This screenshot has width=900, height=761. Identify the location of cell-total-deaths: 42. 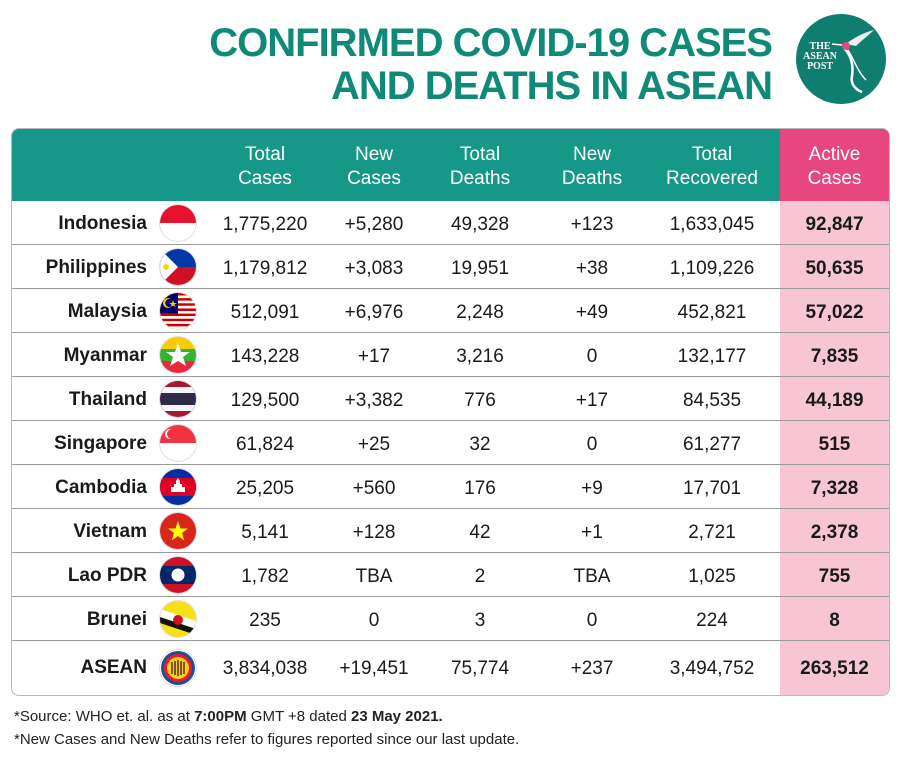
(480, 532).